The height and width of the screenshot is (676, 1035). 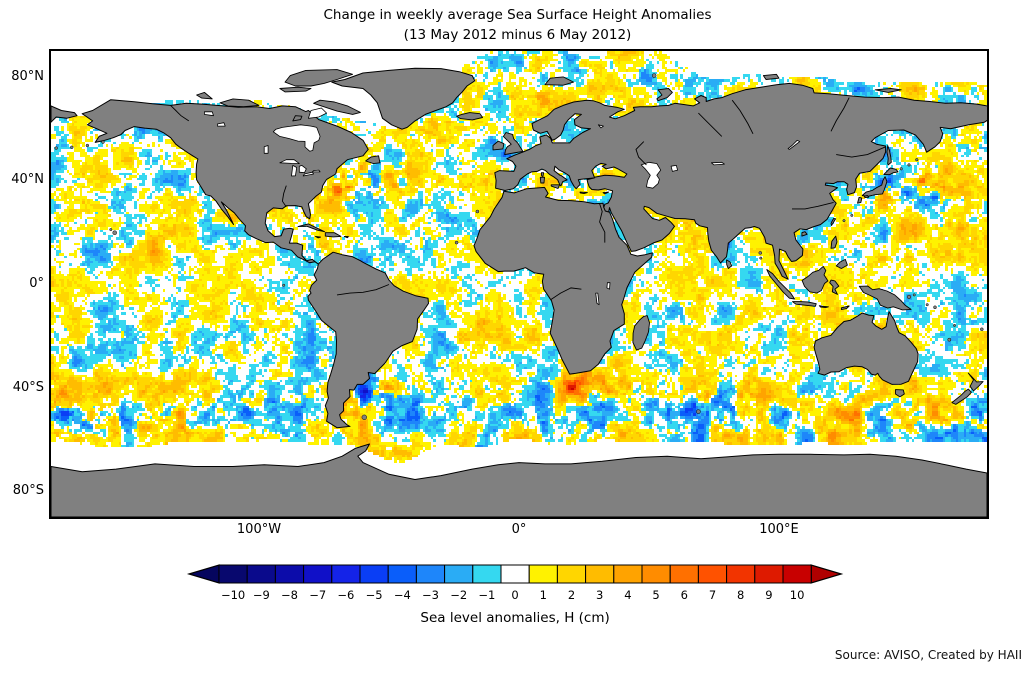 What do you see at coordinates (261, 595) in the screenshot?
I see `colorbar-tick-label: −9` at bounding box center [261, 595].